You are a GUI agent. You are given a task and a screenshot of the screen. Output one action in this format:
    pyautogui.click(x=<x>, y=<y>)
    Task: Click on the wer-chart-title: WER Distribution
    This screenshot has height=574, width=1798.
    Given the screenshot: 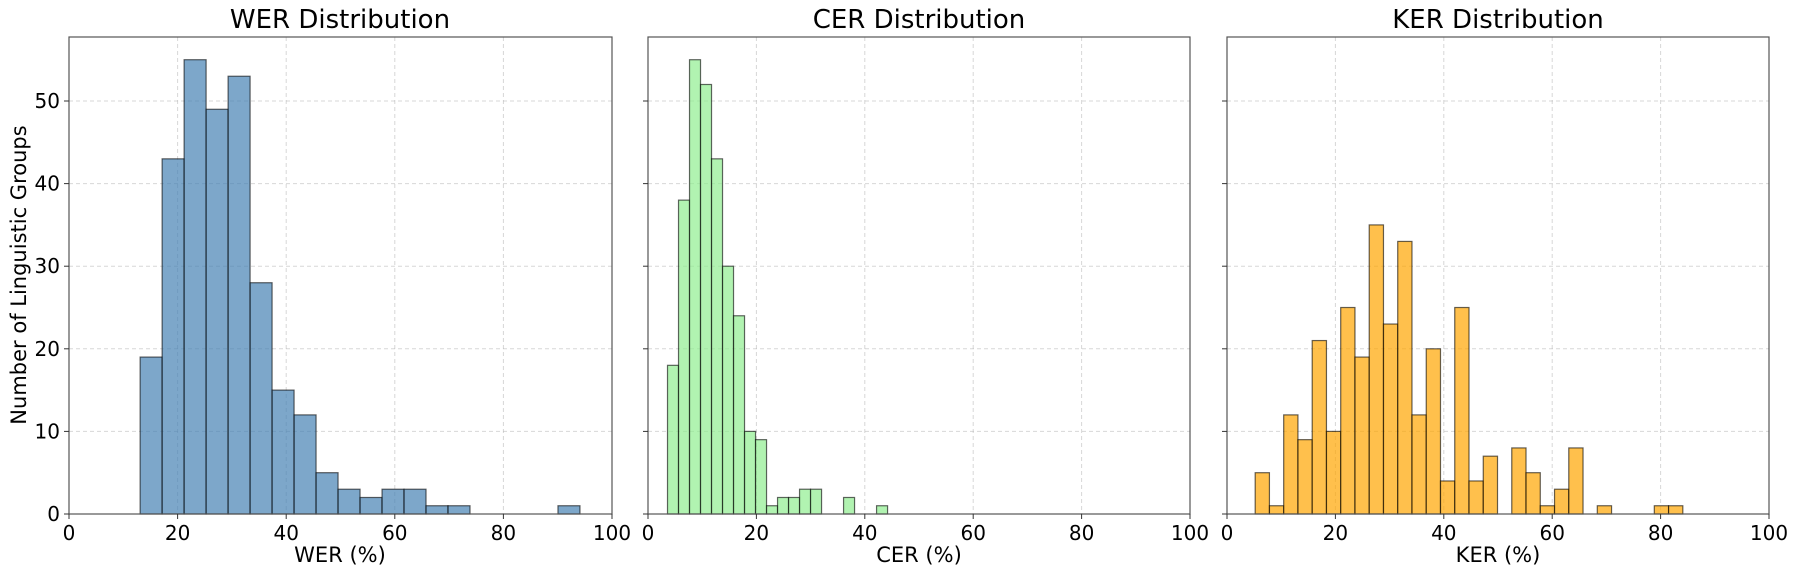 What is the action you would take?
    pyautogui.click(x=340, y=20)
    